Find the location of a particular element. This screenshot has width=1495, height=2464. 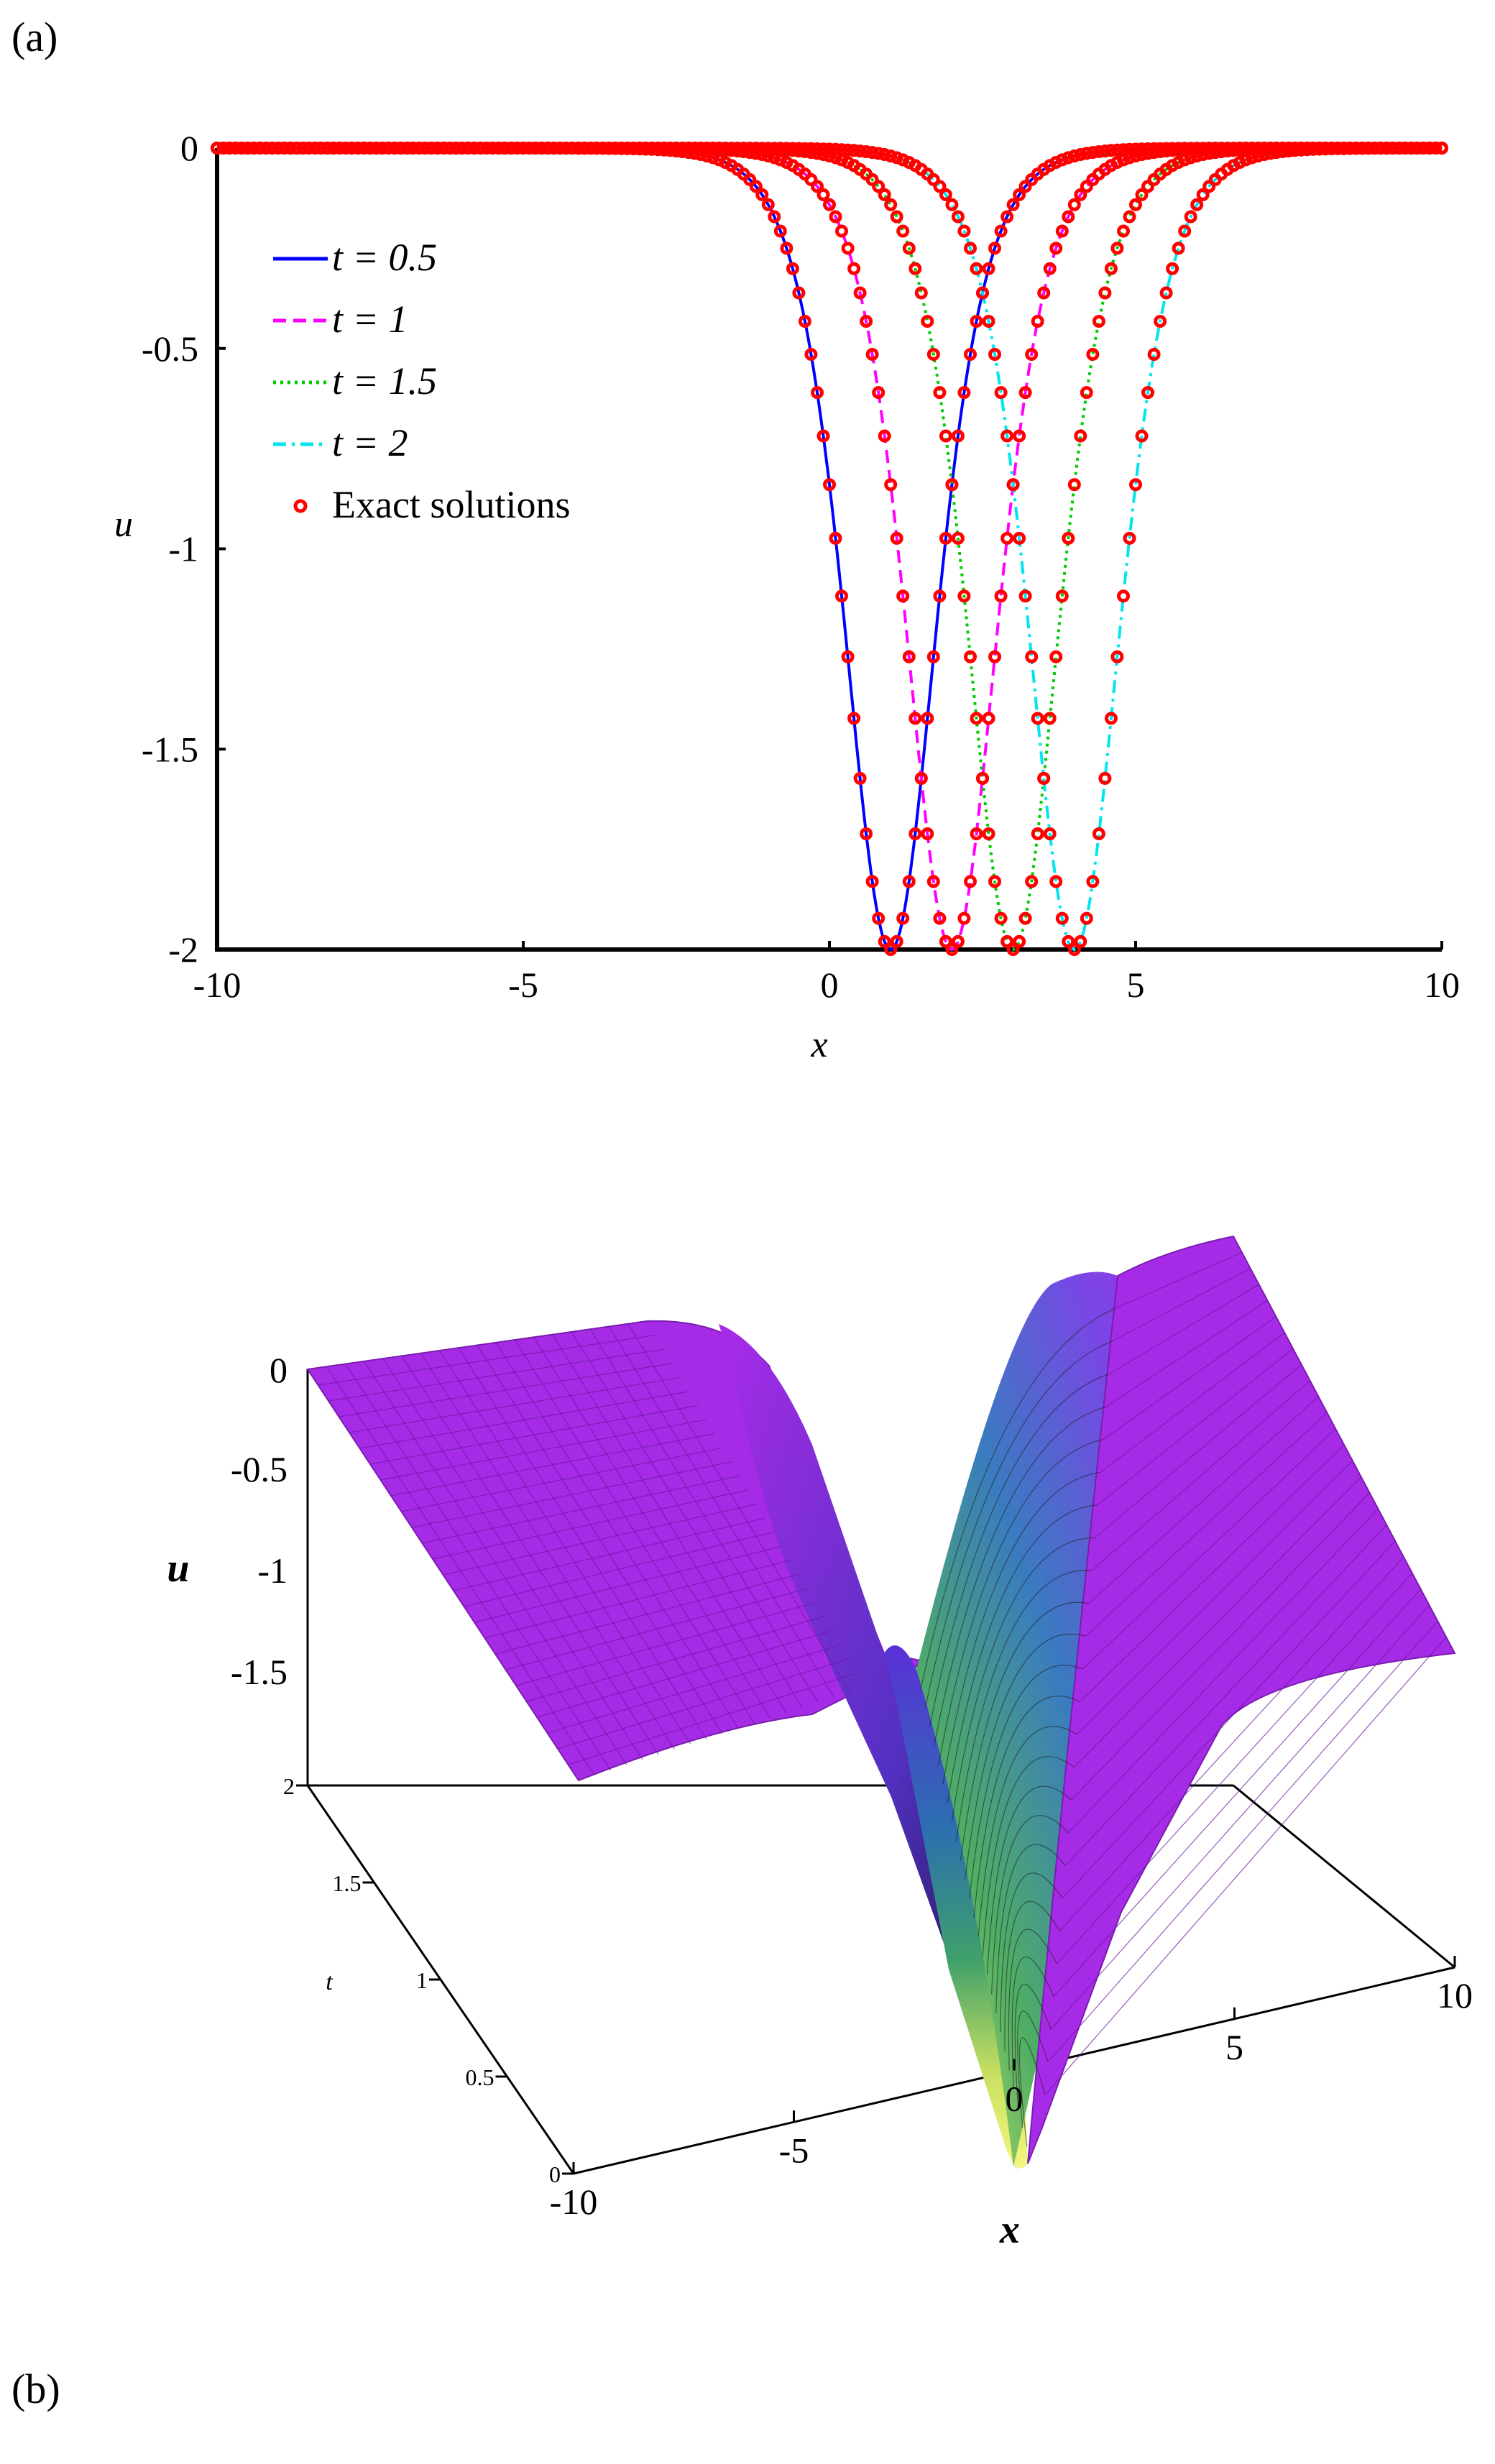

panel-b-label: (b) is located at coordinates (36, 2389).